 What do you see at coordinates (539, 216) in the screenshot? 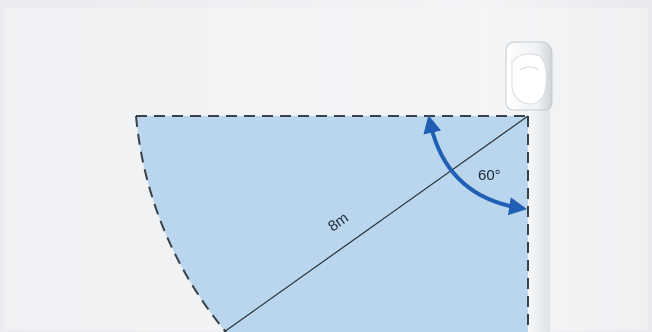
I see `corner-pillar` at bounding box center [539, 216].